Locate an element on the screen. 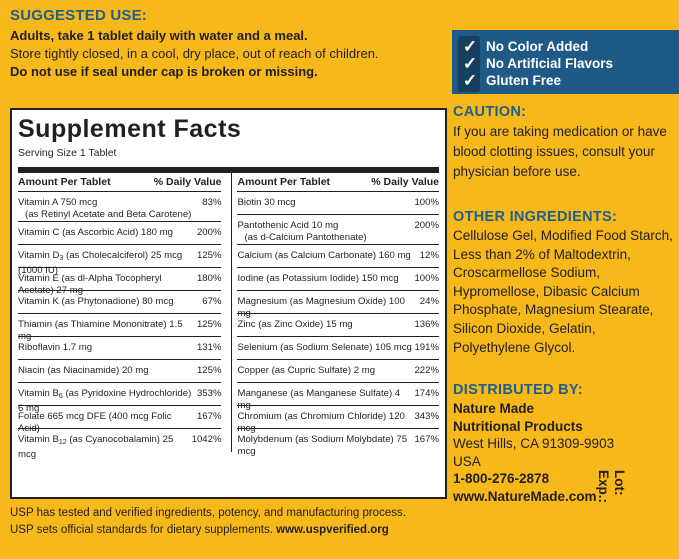 The width and height of the screenshot is (679, 559). nutrient-source: (as d-Calcium Pantothenate) is located at coordinates (305, 237).